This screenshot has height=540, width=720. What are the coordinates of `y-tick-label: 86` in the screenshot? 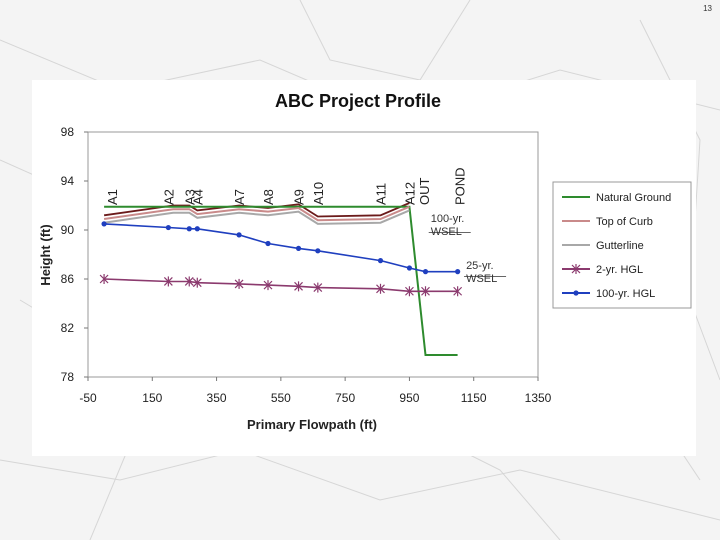 It's located at (68, 279).